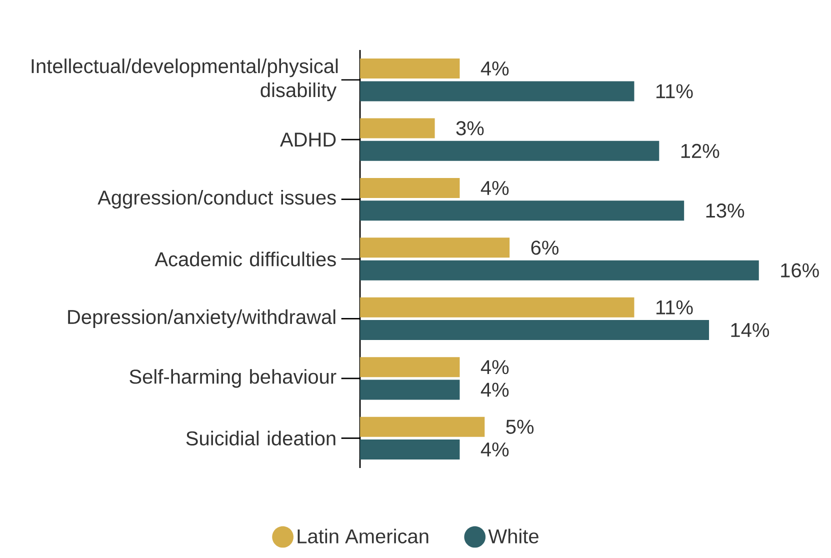 The width and height of the screenshot is (831, 558). I want to click on data-label: 16%, so click(800, 270).